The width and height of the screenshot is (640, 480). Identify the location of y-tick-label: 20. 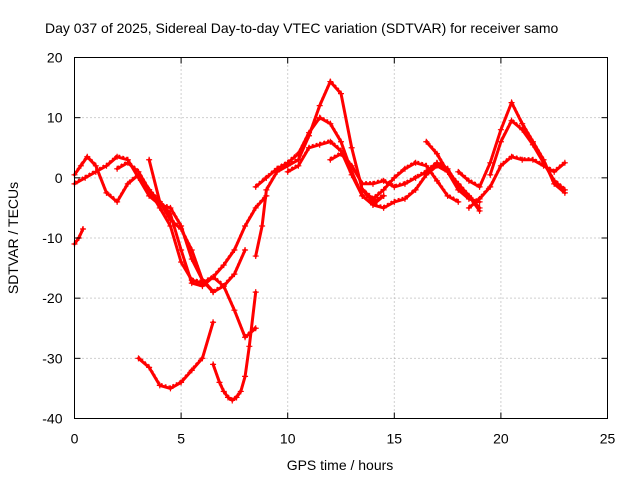
(55, 58).